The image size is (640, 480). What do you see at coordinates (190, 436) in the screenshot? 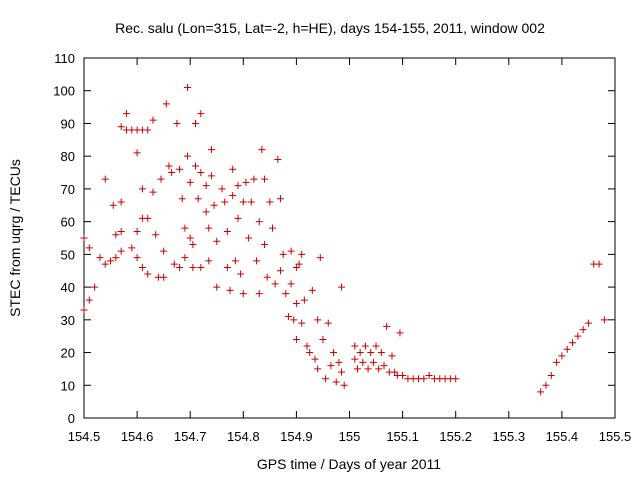
I see `x-tick-label: 154.7` at bounding box center [190, 436].